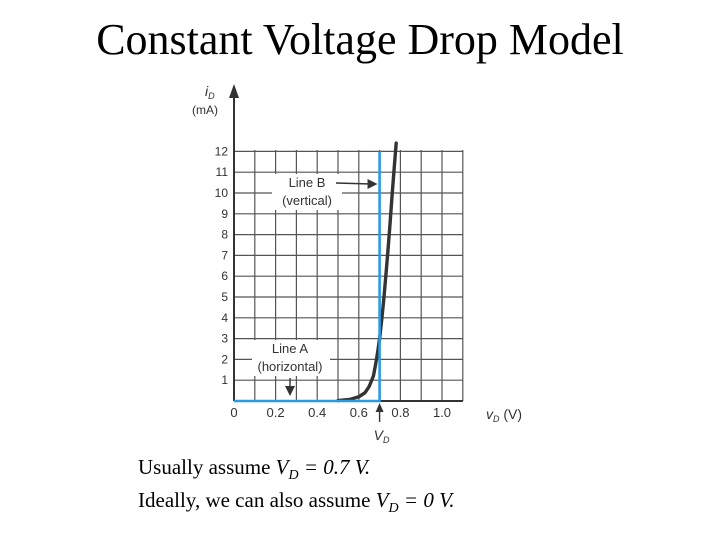  I want to click on y-axis-label: iD, so click(210, 92).